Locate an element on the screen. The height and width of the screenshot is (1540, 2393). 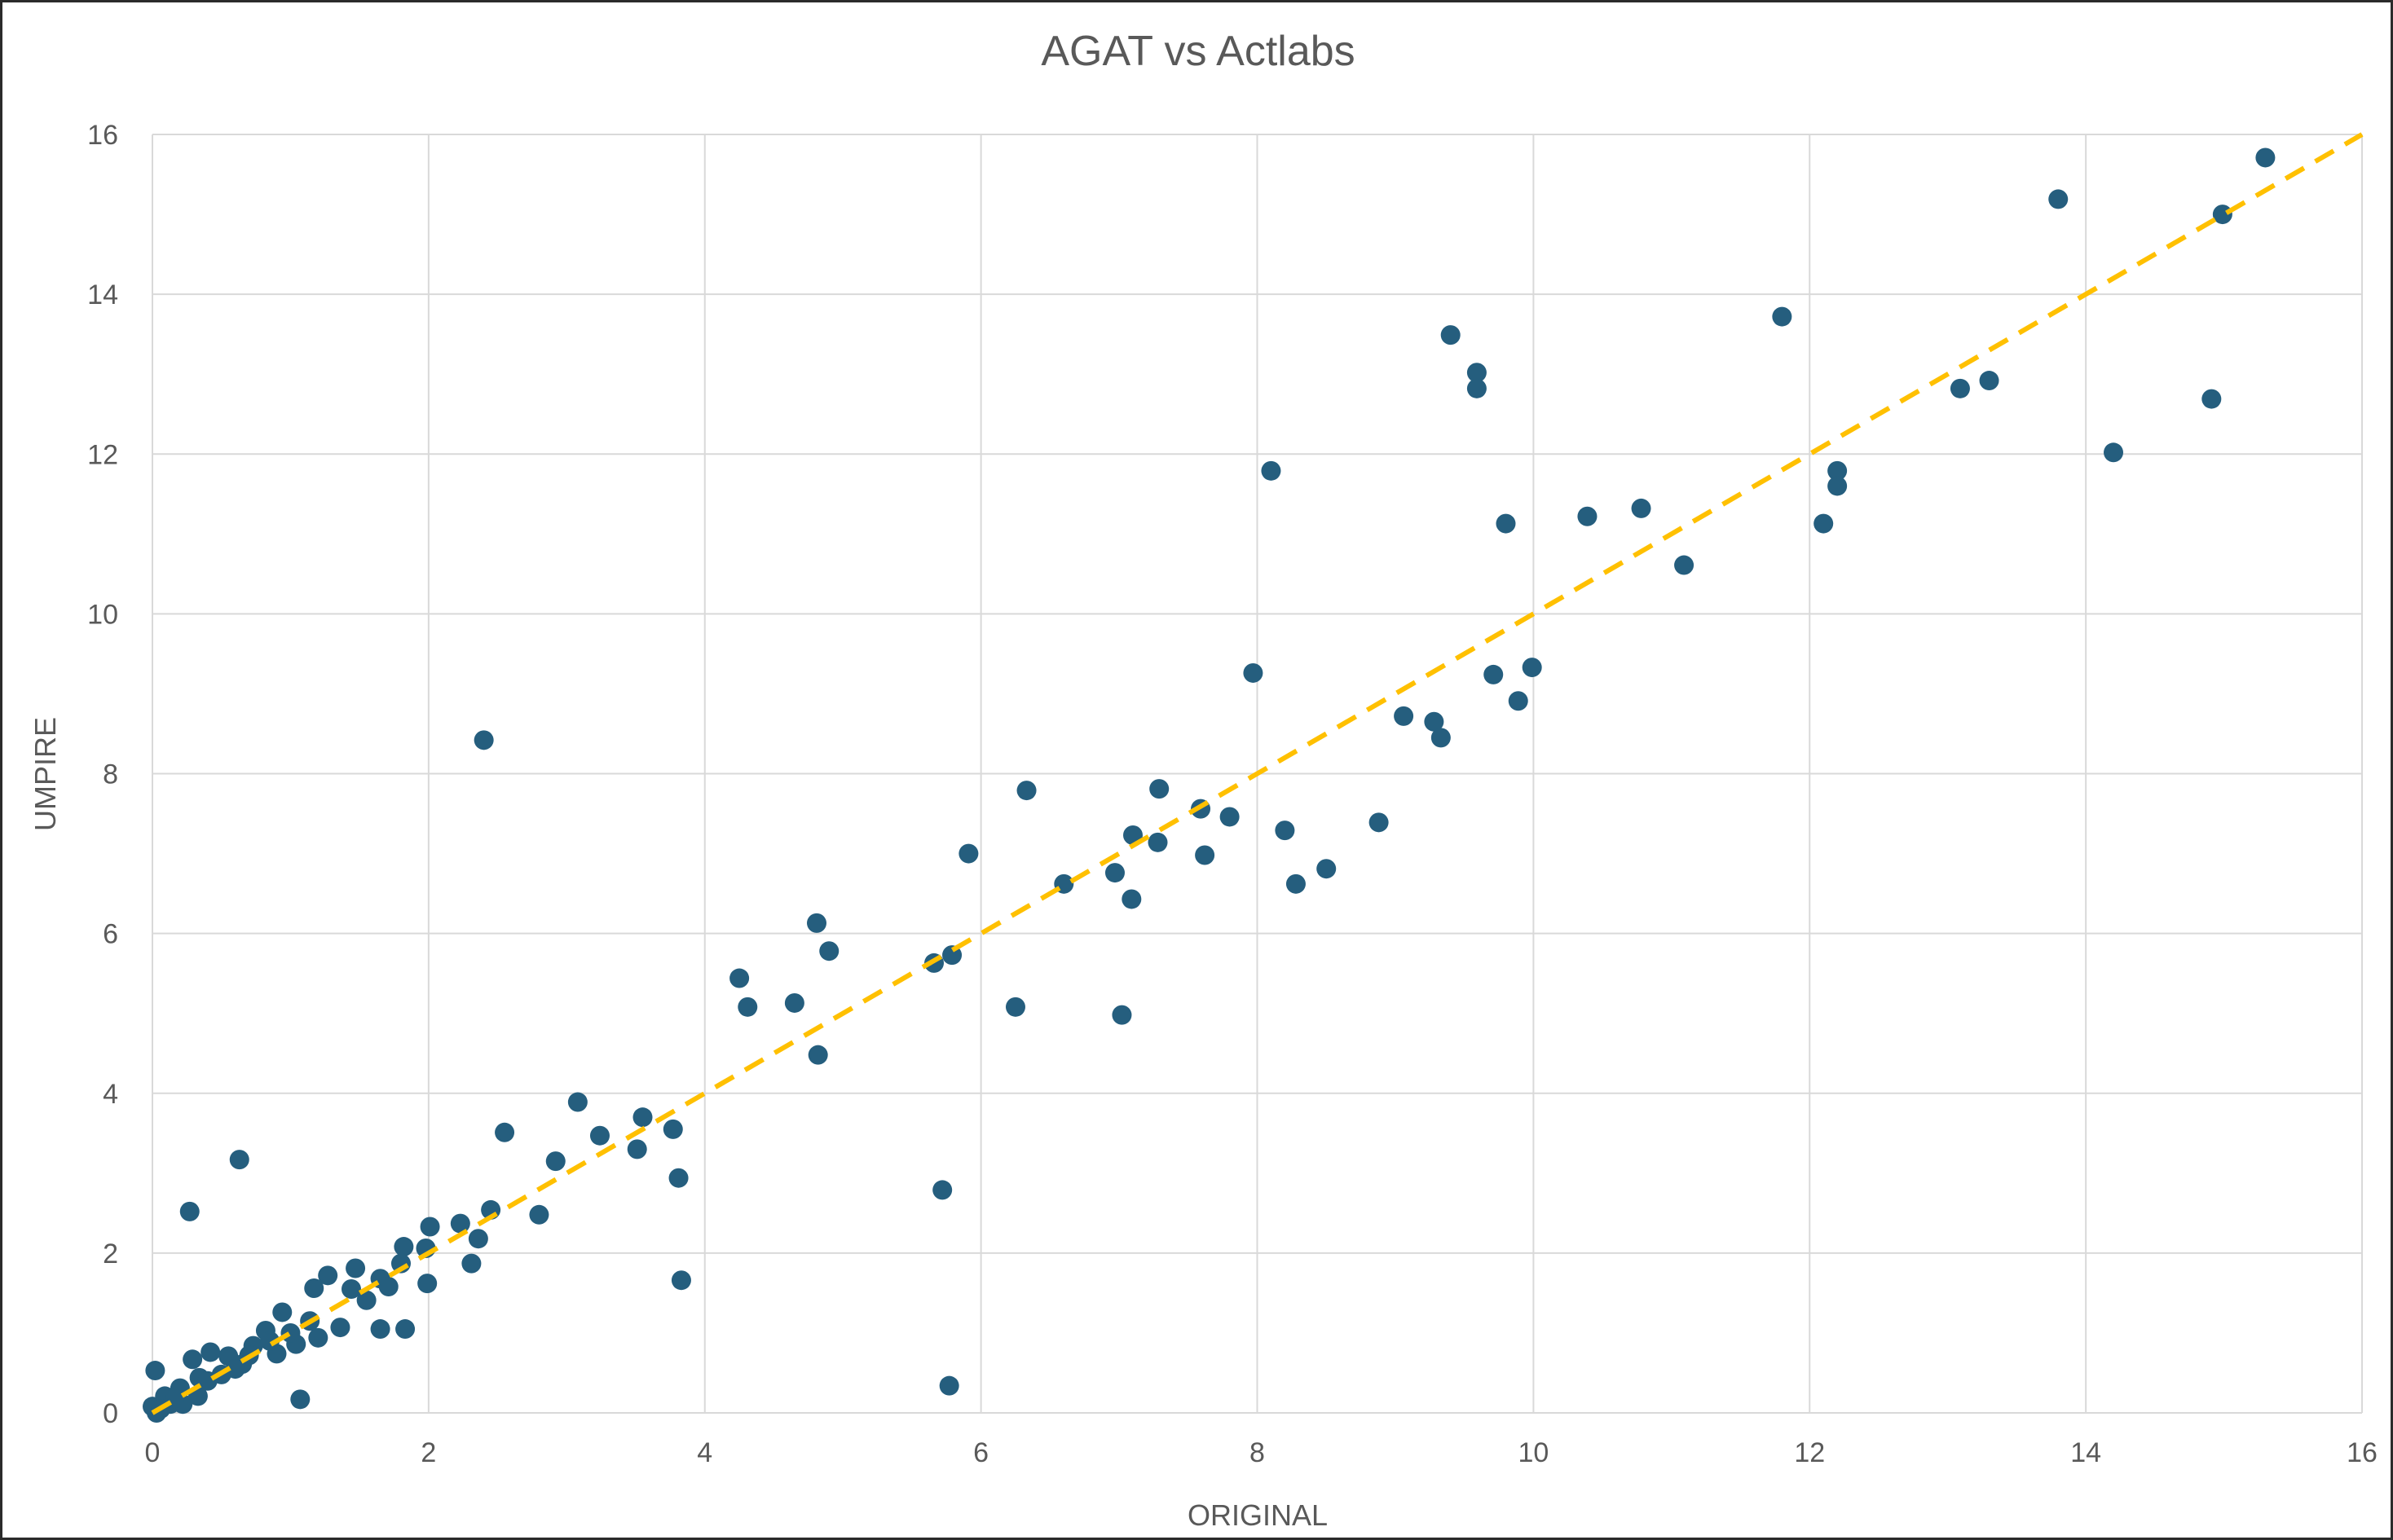
x-tick-label: 10 is located at coordinates (1533, 1452).